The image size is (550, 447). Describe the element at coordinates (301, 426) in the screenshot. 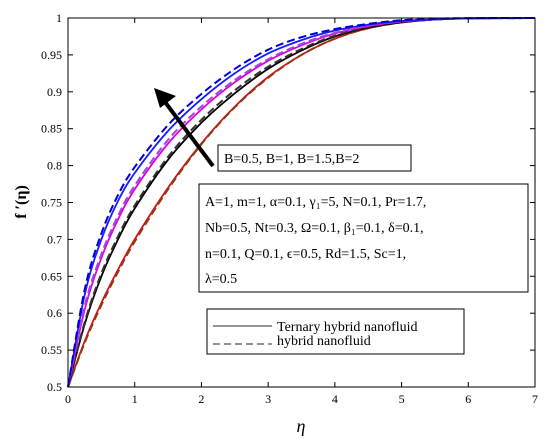

I see `x-axis-label: η` at that location.